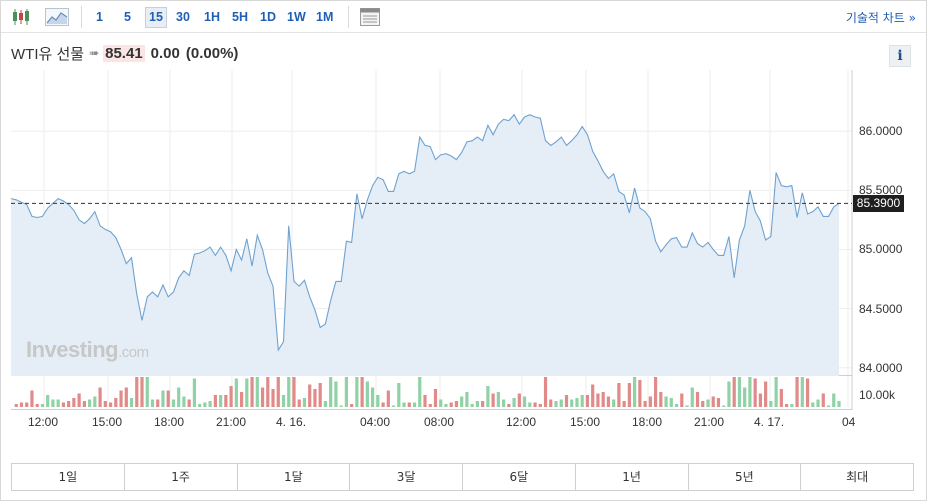 The height and width of the screenshot is (501, 927). Describe the element at coordinates (857, 477) in the screenshot. I see `range-tab-7: 최대` at that location.